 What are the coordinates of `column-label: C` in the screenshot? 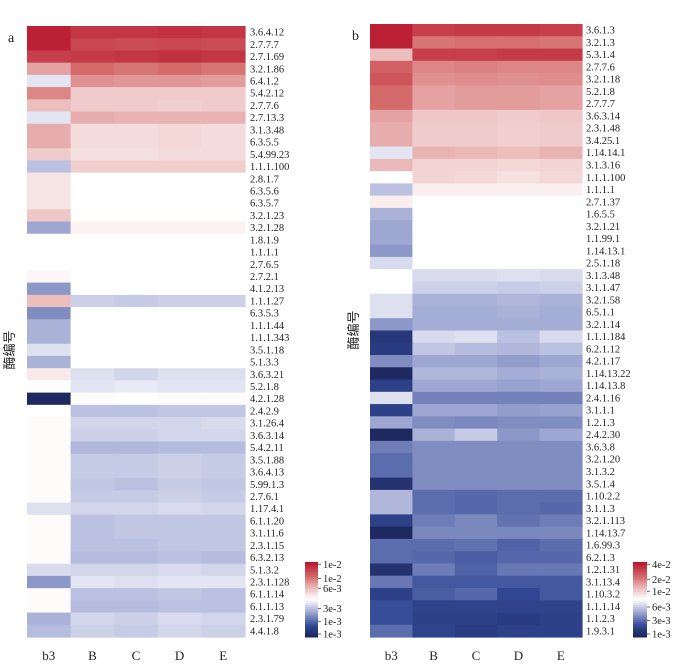 It's located at (136, 655).